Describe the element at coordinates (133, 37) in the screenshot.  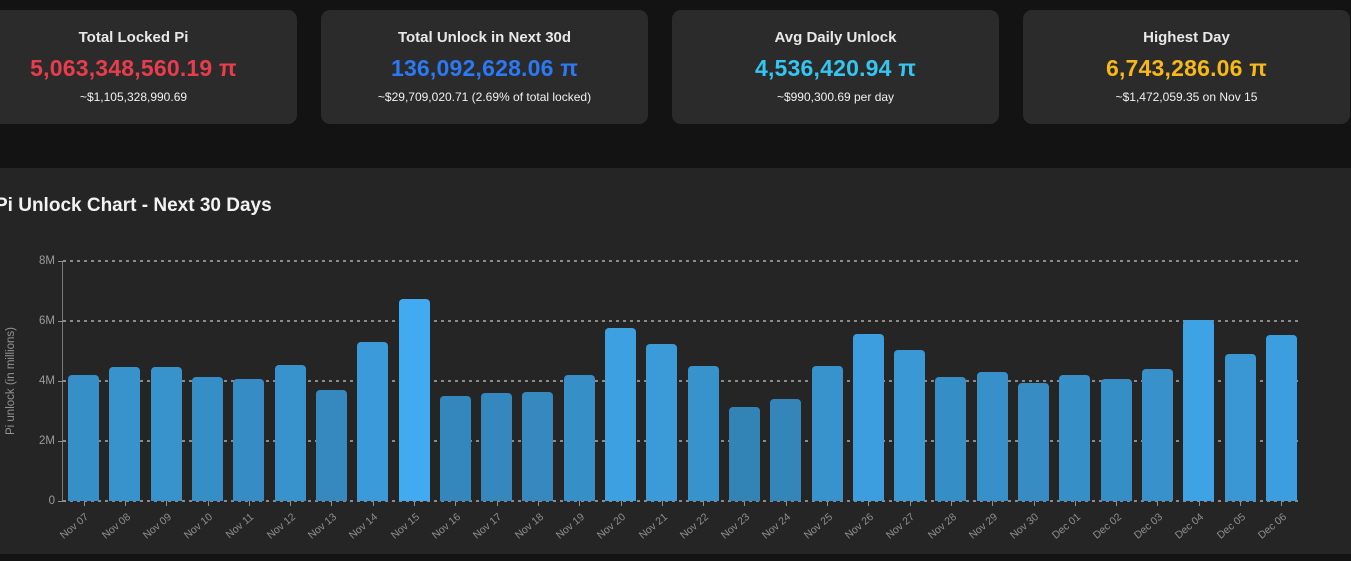
I see `stat-title: Total Locked Pi` at that location.